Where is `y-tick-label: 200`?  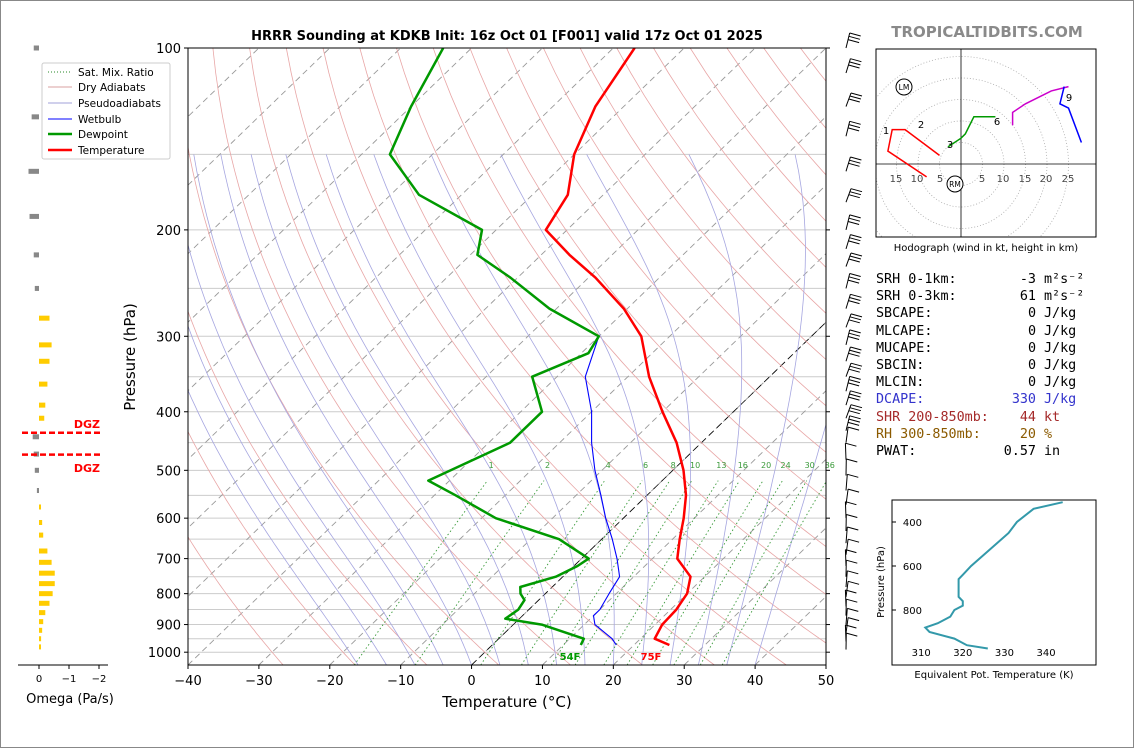 y-tick-label: 200 is located at coordinates (168, 231).